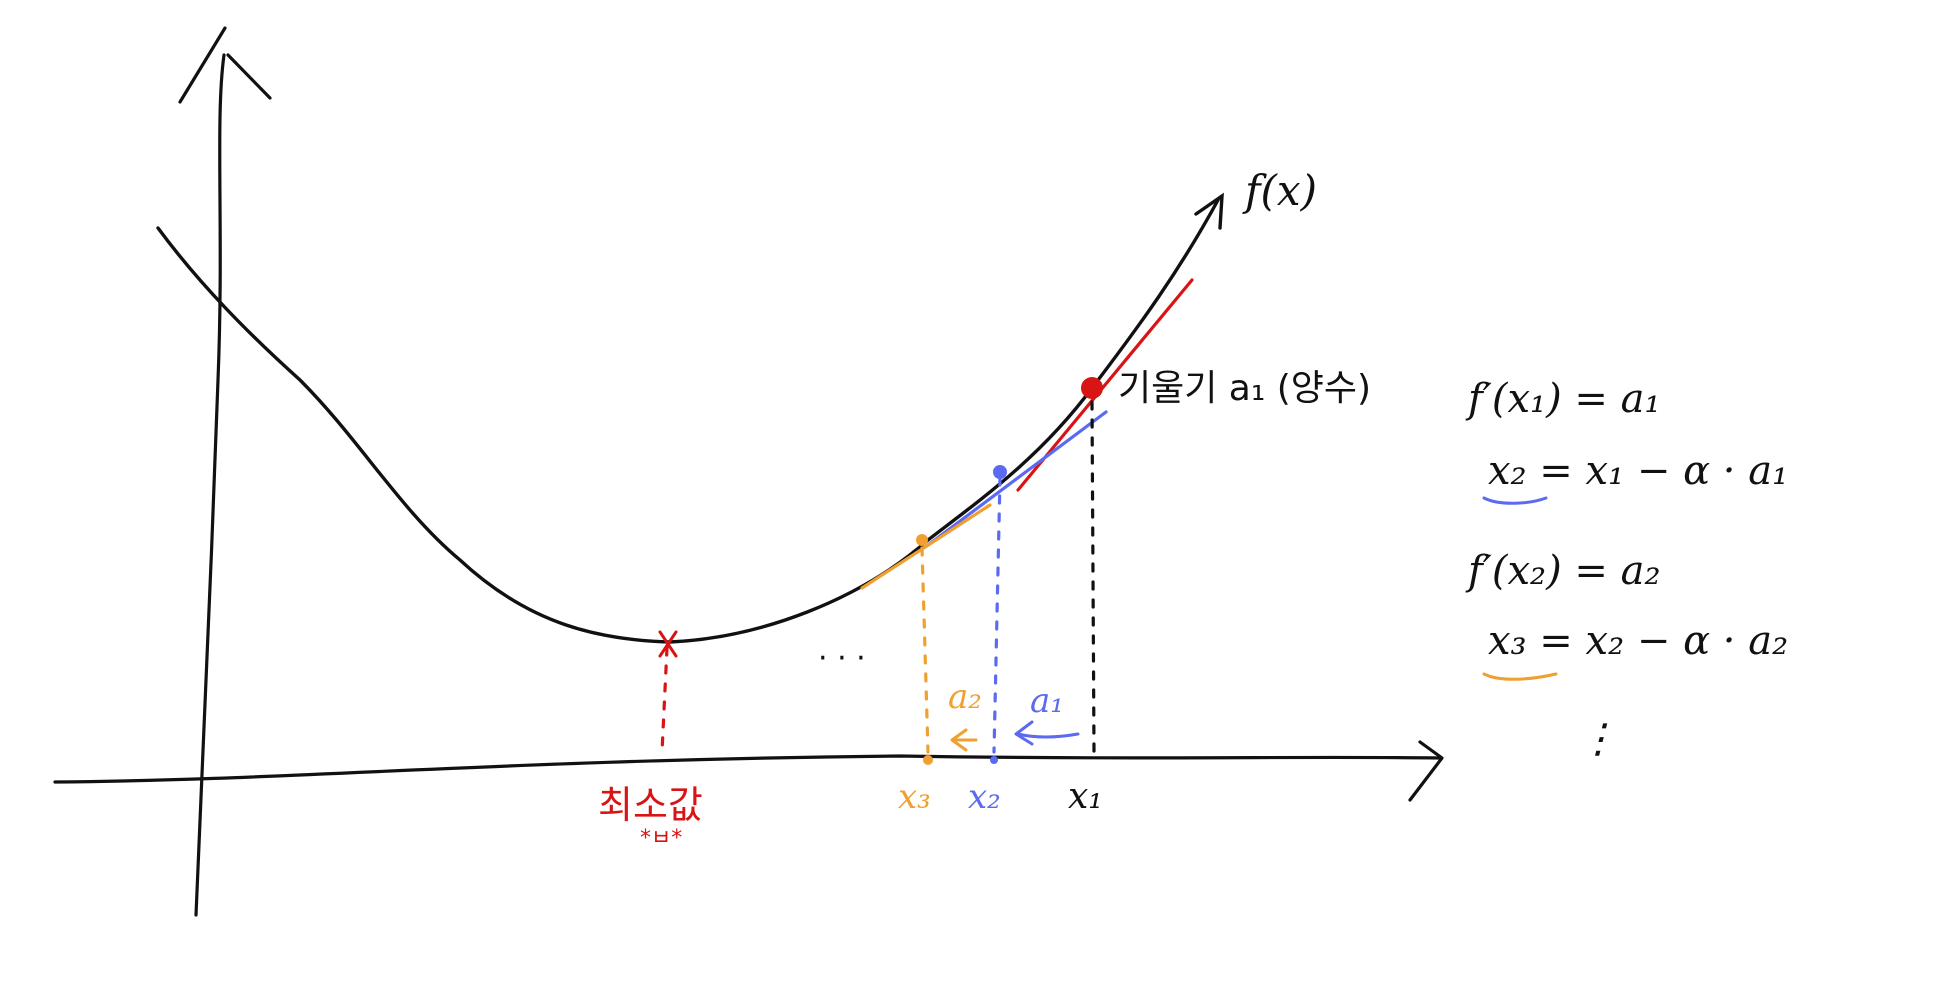 The height and width of the screenshot is (1005, 1952). I want to click on tick-x2, so click(994, 760).